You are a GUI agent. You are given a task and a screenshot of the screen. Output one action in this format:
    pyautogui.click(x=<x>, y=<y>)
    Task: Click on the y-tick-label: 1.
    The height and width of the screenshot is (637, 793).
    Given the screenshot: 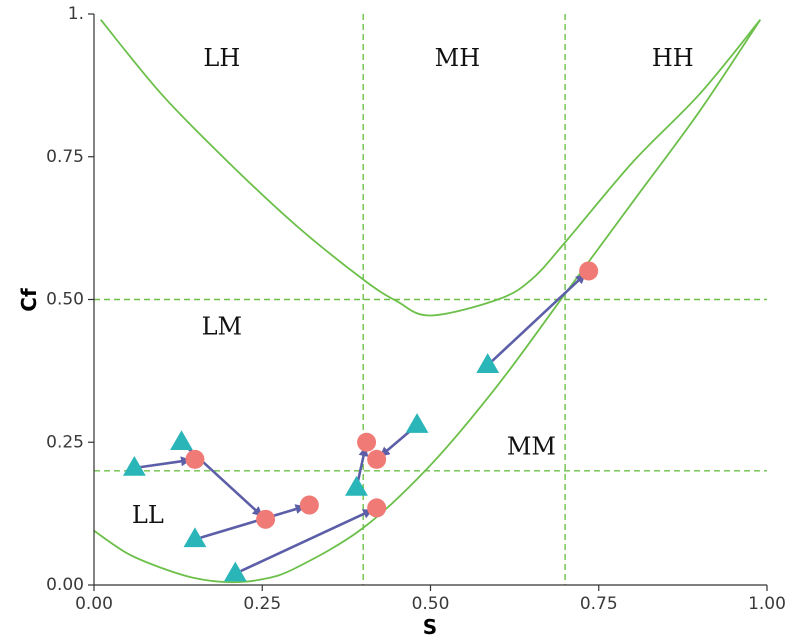 What is the action you would take?
    pyautogui.click(x=76, y=14)
    